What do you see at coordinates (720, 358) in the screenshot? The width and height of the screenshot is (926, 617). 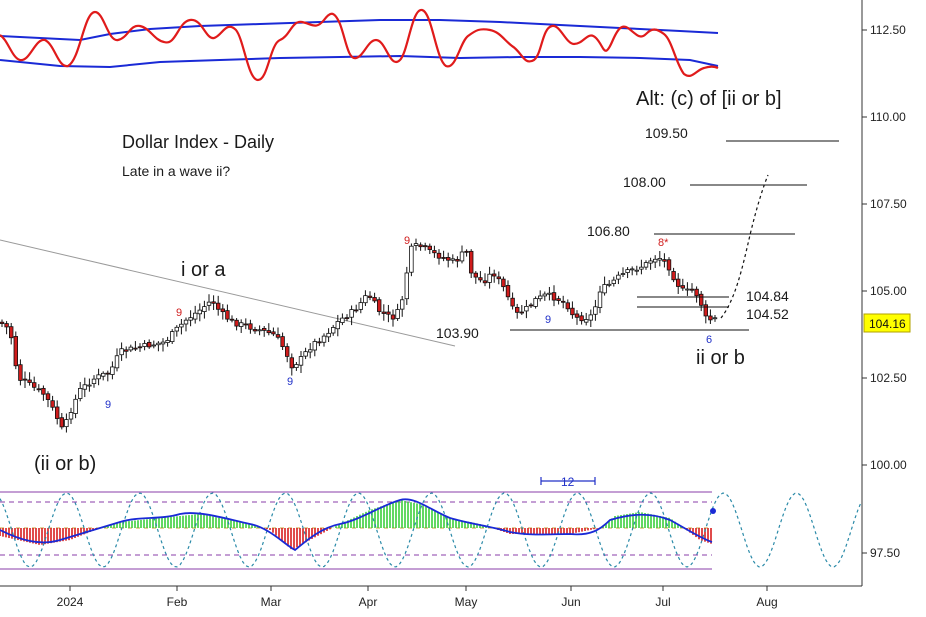 I see `wave-label-ii-or-b-current: ii or b` at bounding box center [720, 358].